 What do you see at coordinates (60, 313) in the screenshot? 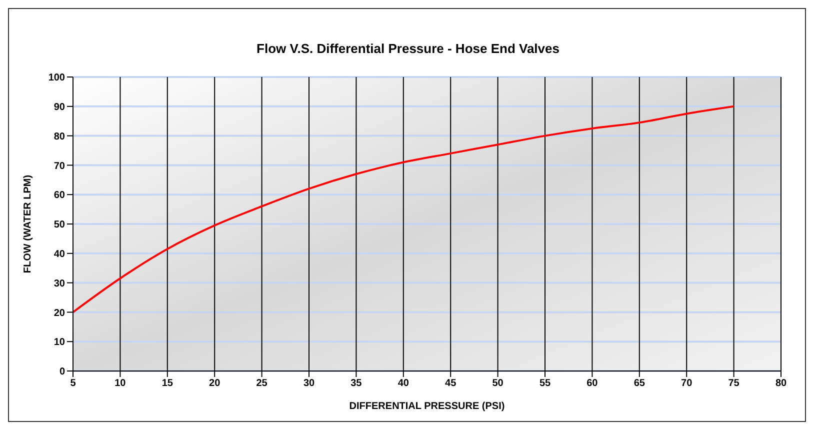
I see `y-tick-label: 20` at bounding box center [60, 313].